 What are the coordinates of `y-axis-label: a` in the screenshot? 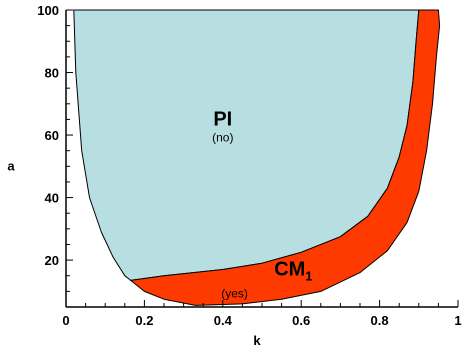 It's located at (11, 165).